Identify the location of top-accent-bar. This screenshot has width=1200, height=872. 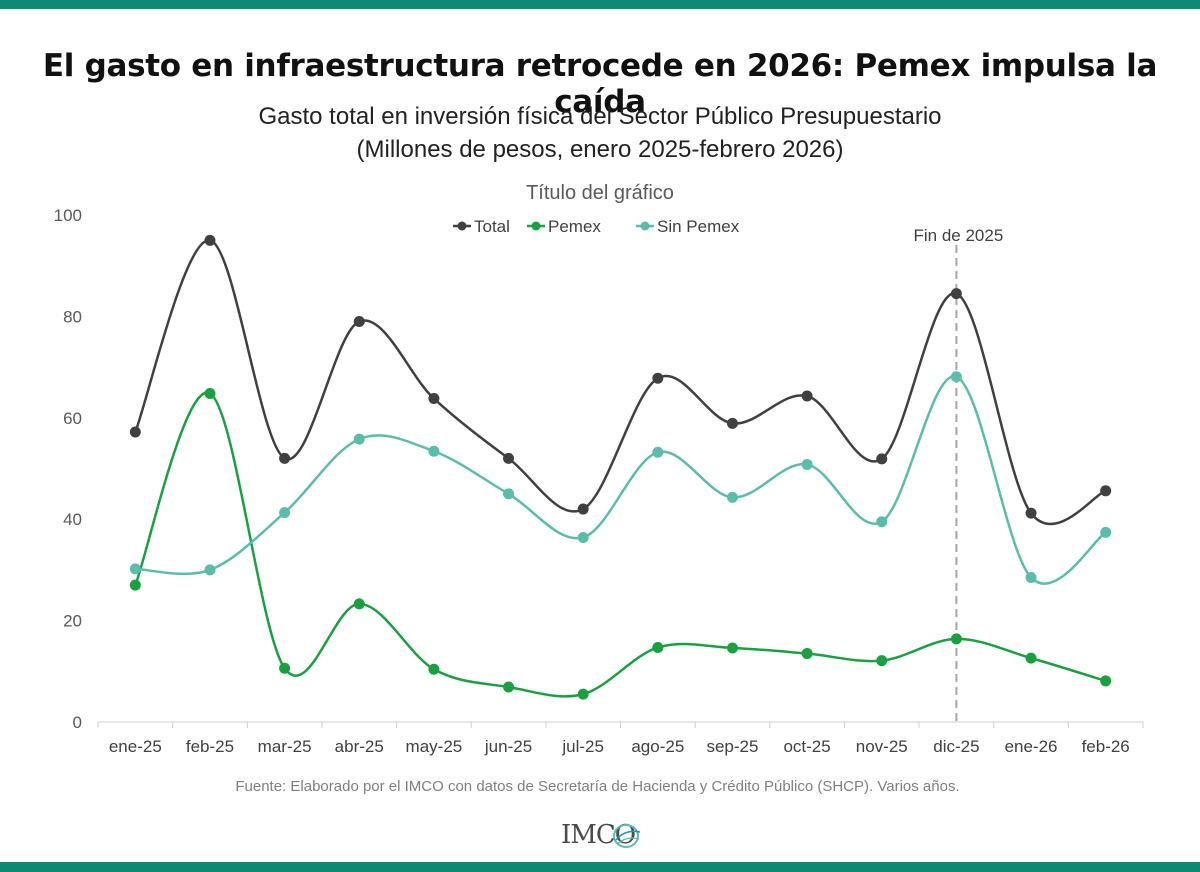
(600, 4).